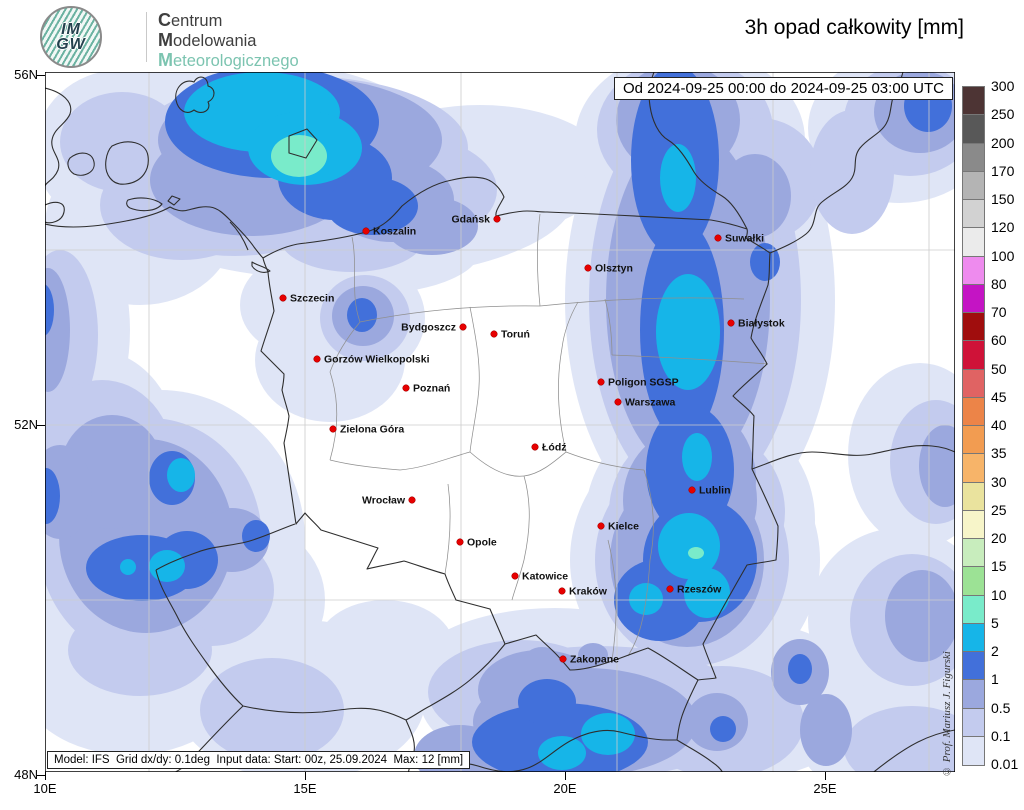  I want to click on legend-label: 120, so click(1003, 227).